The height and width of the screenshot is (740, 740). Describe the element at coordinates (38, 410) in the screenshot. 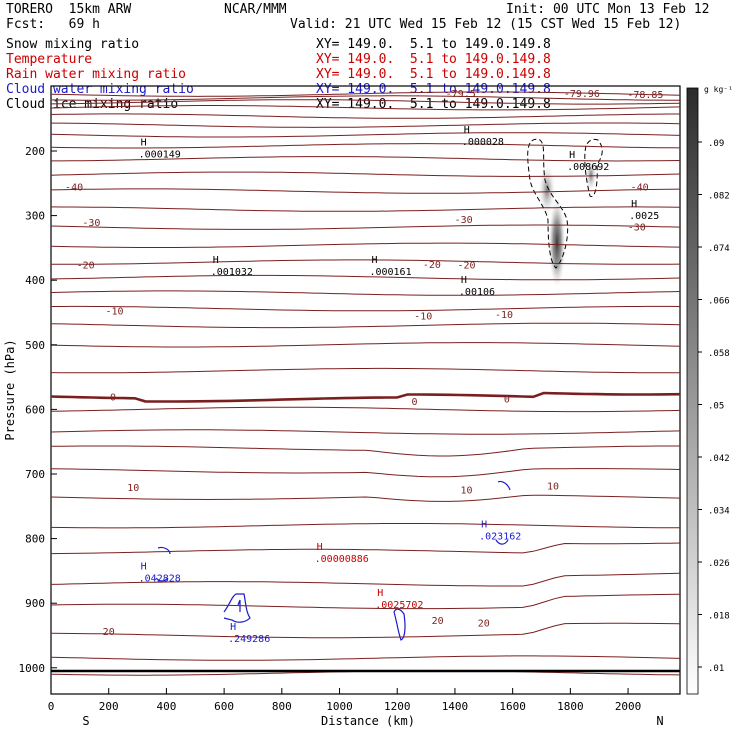

I see `y-axis: 200 300 400 500 600 700 800 900 1000` at that location.